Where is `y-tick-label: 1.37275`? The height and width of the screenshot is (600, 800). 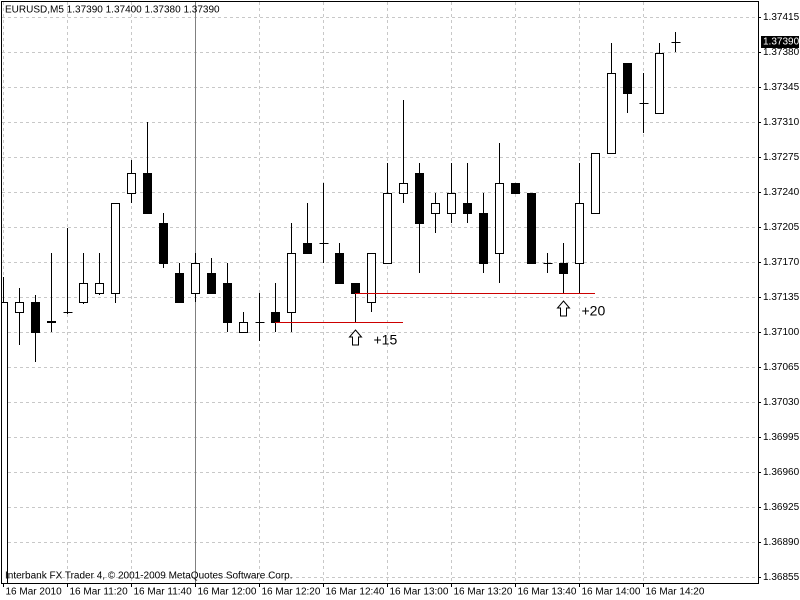
y-tick-label: 1.37275 is located at coordinates (781, 157).